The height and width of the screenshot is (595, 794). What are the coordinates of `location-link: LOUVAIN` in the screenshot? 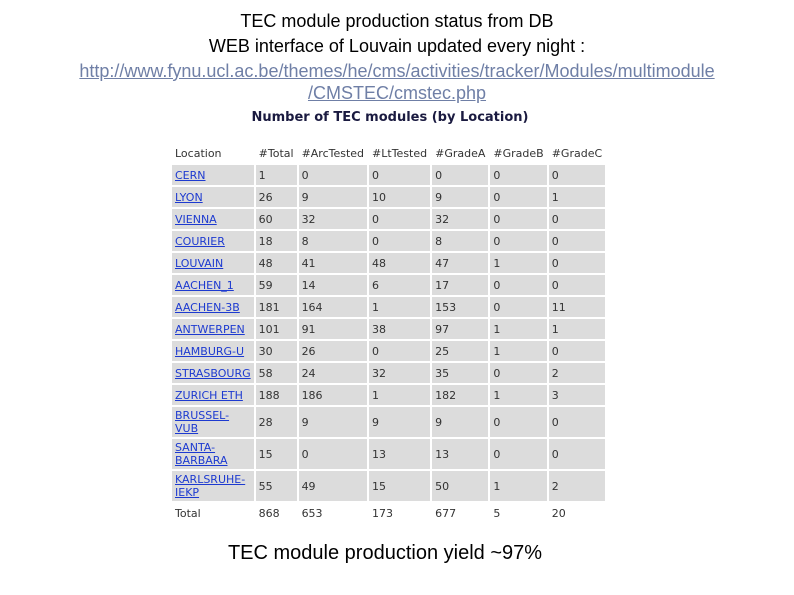 It's located at (199, 263).